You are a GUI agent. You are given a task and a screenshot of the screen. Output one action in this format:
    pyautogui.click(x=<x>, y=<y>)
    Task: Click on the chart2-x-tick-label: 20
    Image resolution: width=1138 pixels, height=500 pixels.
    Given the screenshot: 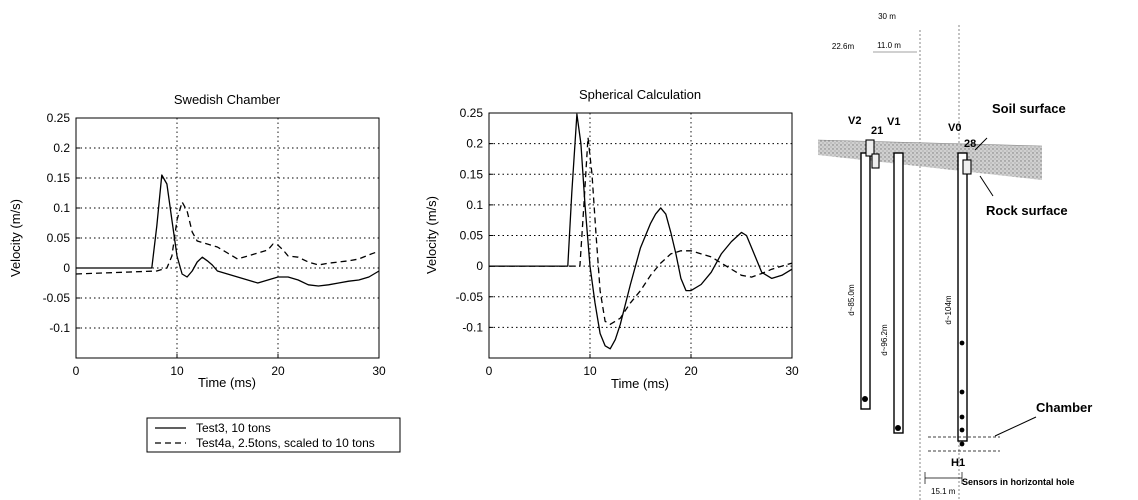 What is the action you would take?
    pyautogui.click(x=691, y=371)
    